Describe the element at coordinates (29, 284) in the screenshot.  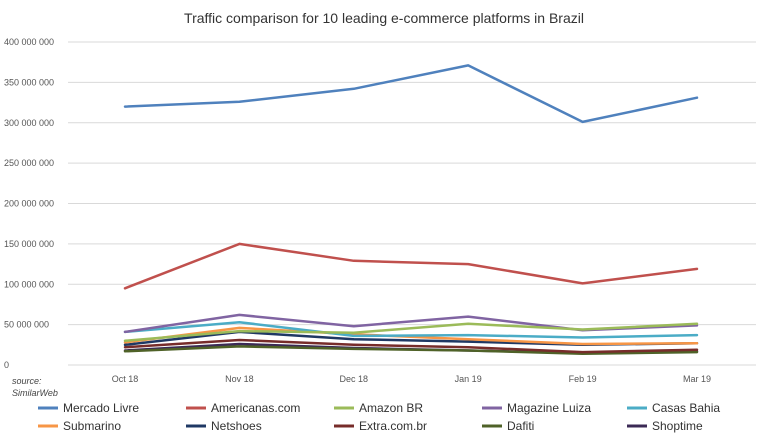
I see `y-tick-label: 100 000 000` at that location.